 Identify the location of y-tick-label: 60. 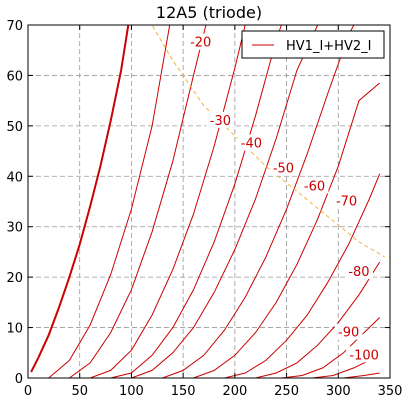
(14, 76).